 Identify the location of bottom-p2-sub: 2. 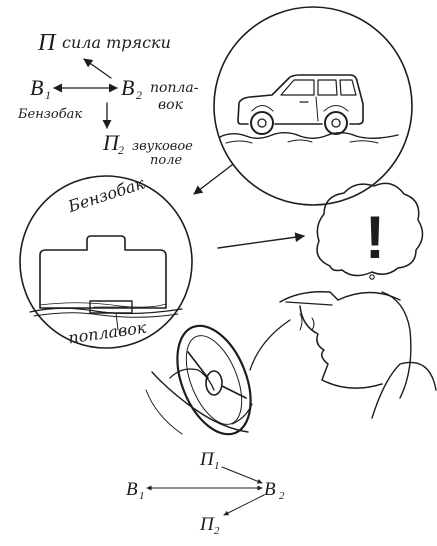
(217, 531).